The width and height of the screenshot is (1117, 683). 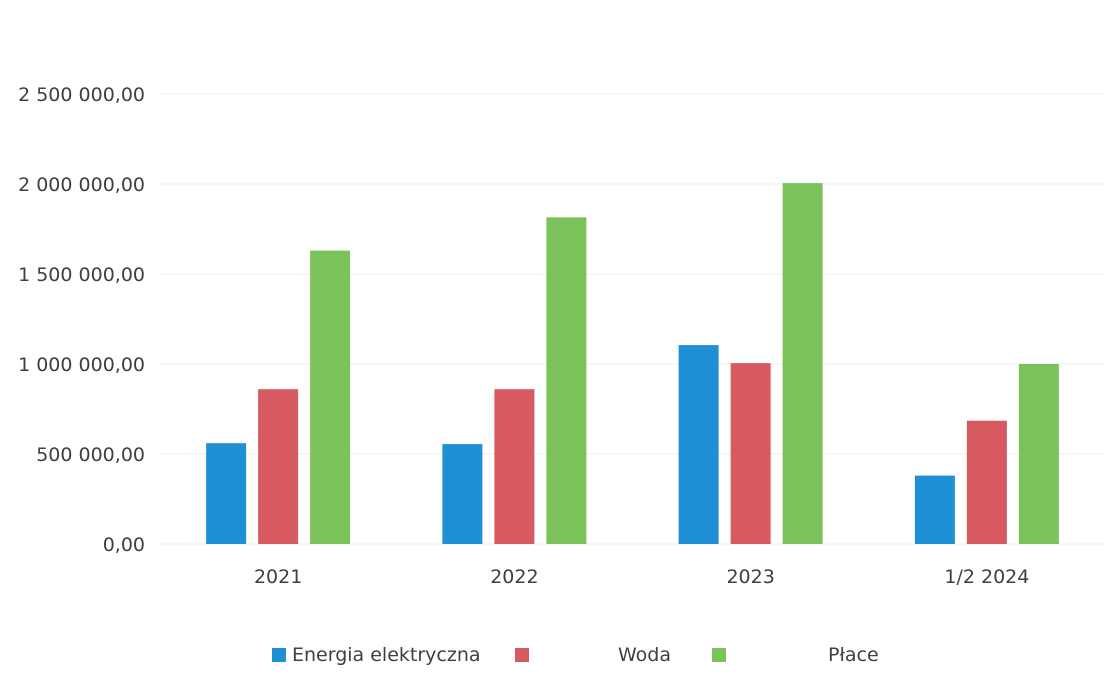 I want to click on legend-item-energia: Energia elektryczna, so click(x=376, y=655).